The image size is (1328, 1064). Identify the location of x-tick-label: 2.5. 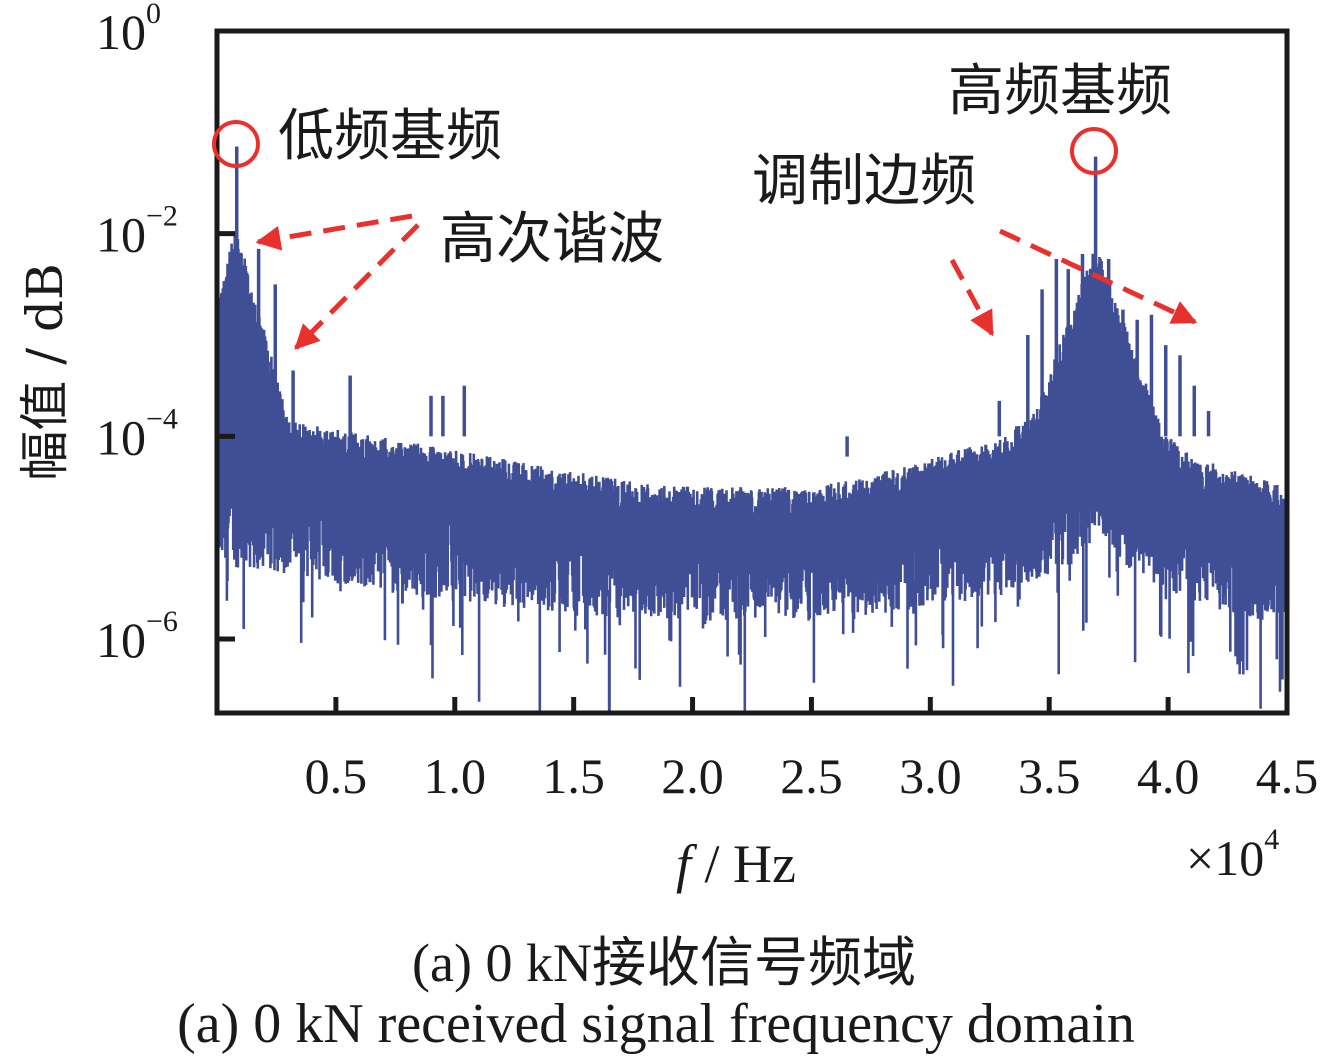
(811, 776).